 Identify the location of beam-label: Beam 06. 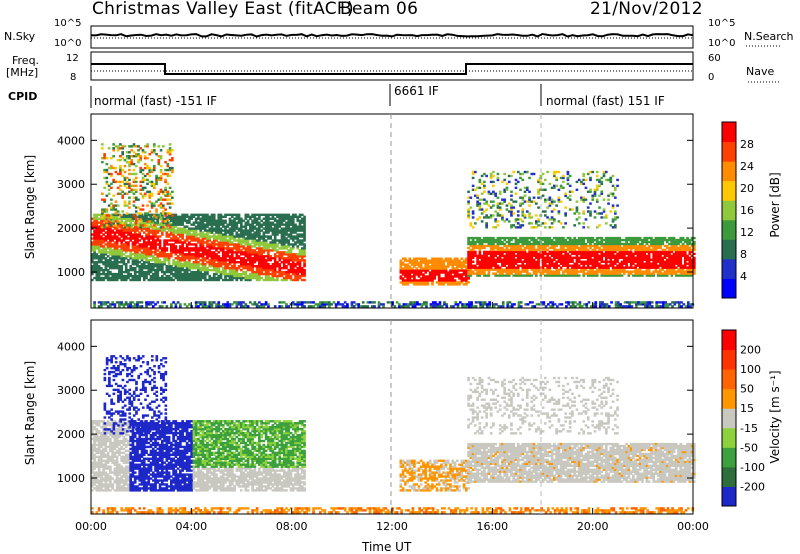
(379, 9).